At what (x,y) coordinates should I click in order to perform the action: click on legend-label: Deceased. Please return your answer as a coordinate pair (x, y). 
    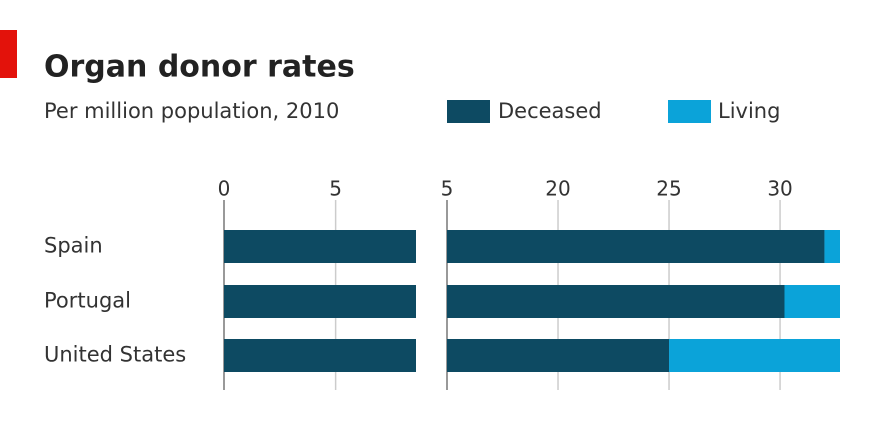
    Looking at the image, I should click on (550, 111).